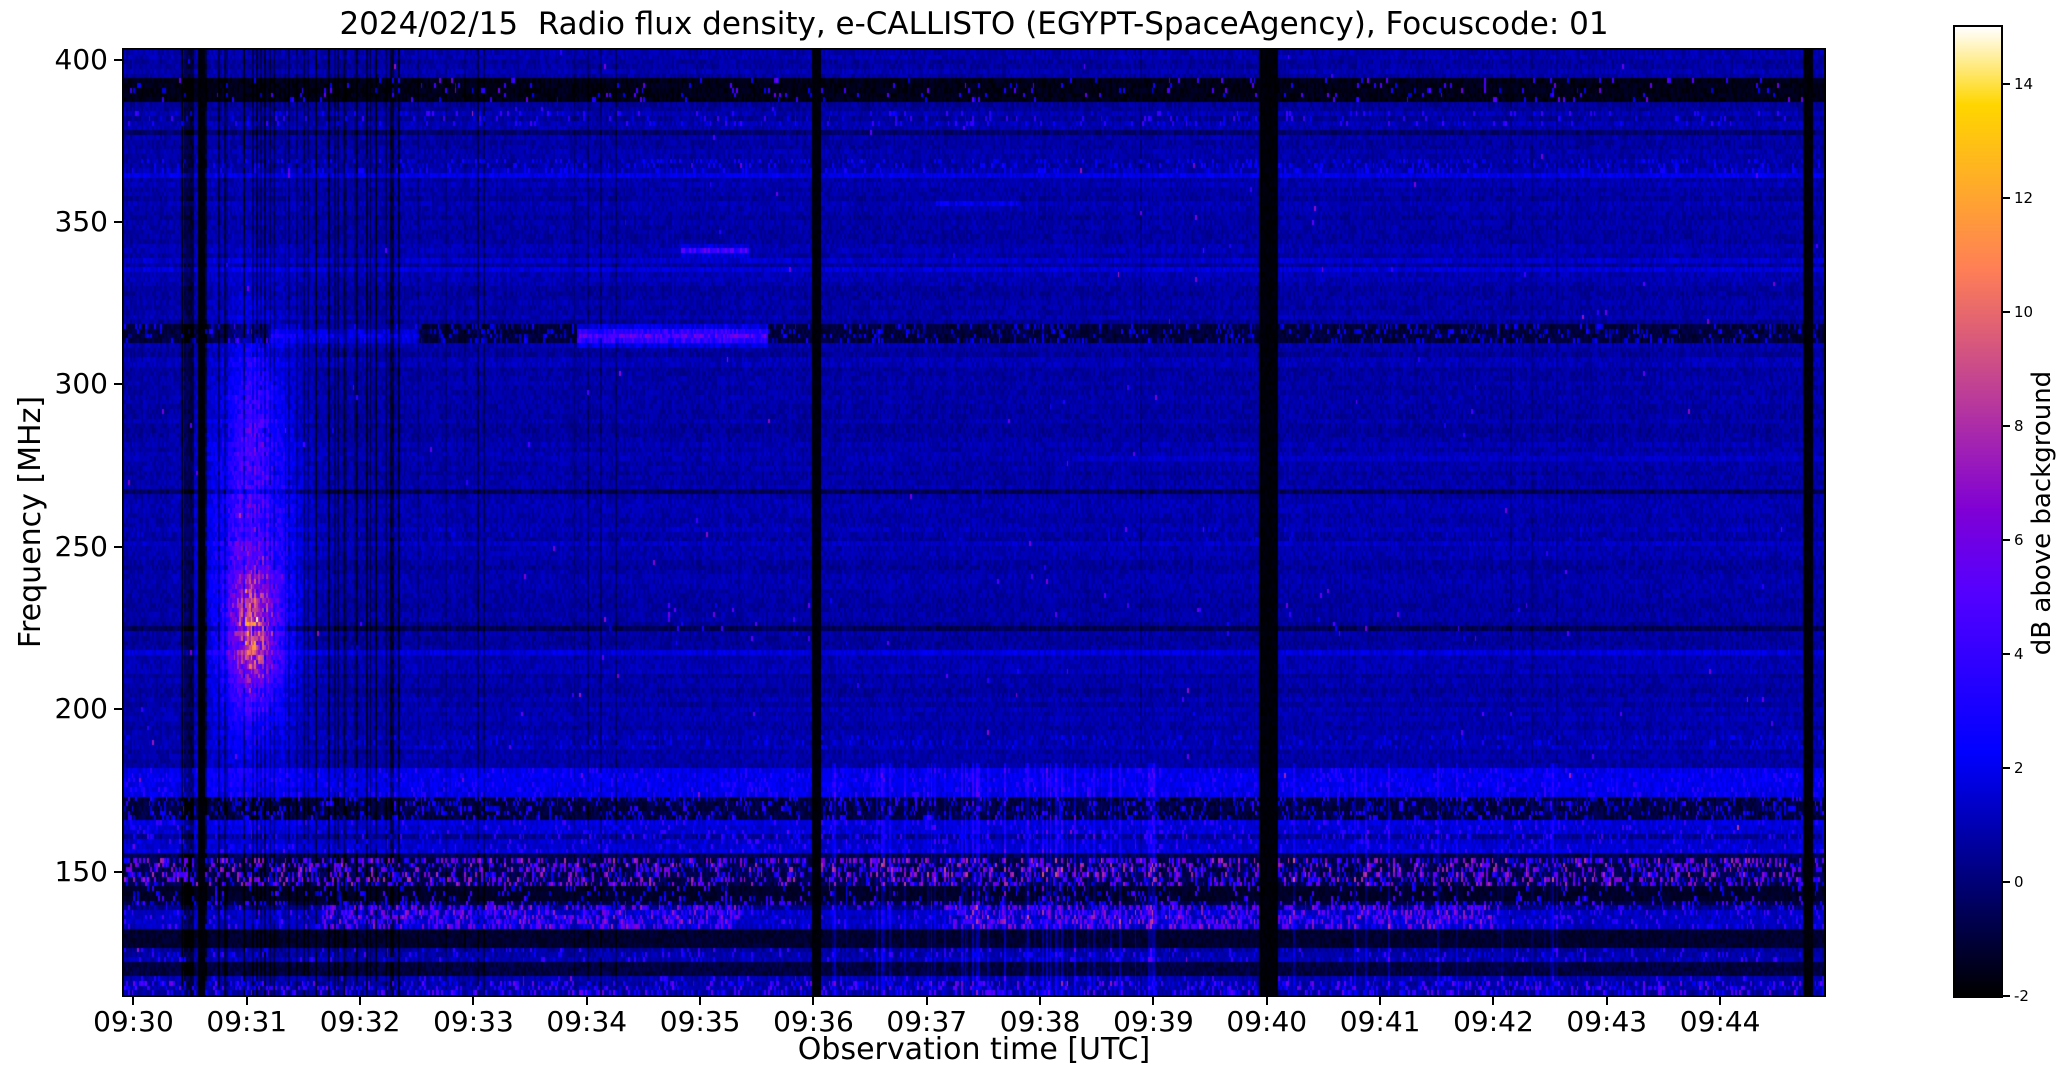 The height and width of the screenshot is (1067, 2066). Describe the element at coordinates (2019, 654) in the screenshot. I see `colorbar-tick-label: 4` at that location.